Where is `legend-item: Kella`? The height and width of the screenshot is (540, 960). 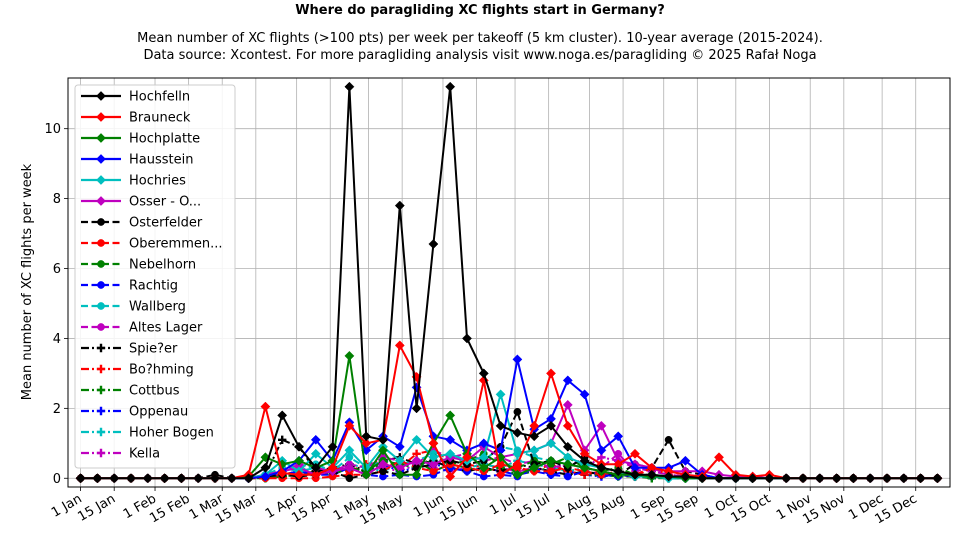
legend-item: Kella is located at coordinates (120, 454).